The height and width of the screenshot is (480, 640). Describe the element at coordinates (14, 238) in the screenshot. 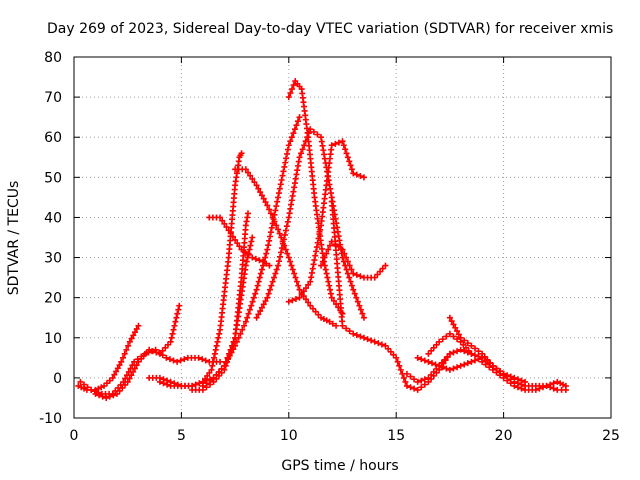

I see `y-axis-title: SDTVAR / TECUs` at that location.